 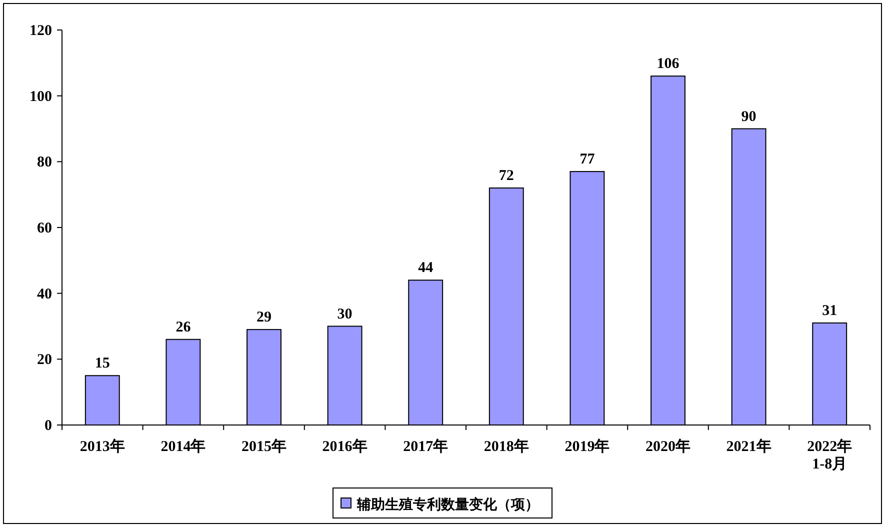 I want to click on y-tick-label: 0, so click(x=48, y=426).